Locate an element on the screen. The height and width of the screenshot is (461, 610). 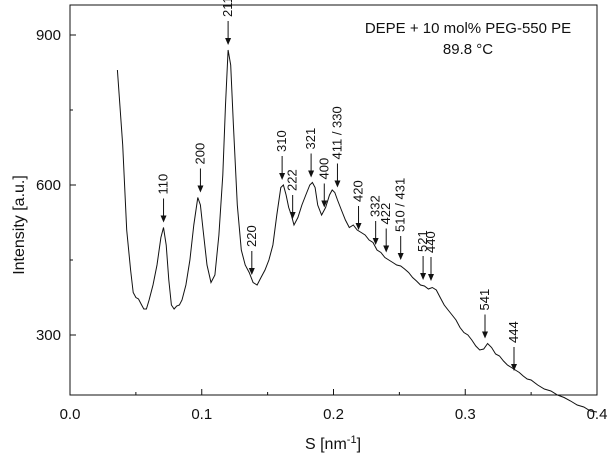
x-axis-label-exponent: -1 is located at coordinates (352, 440).